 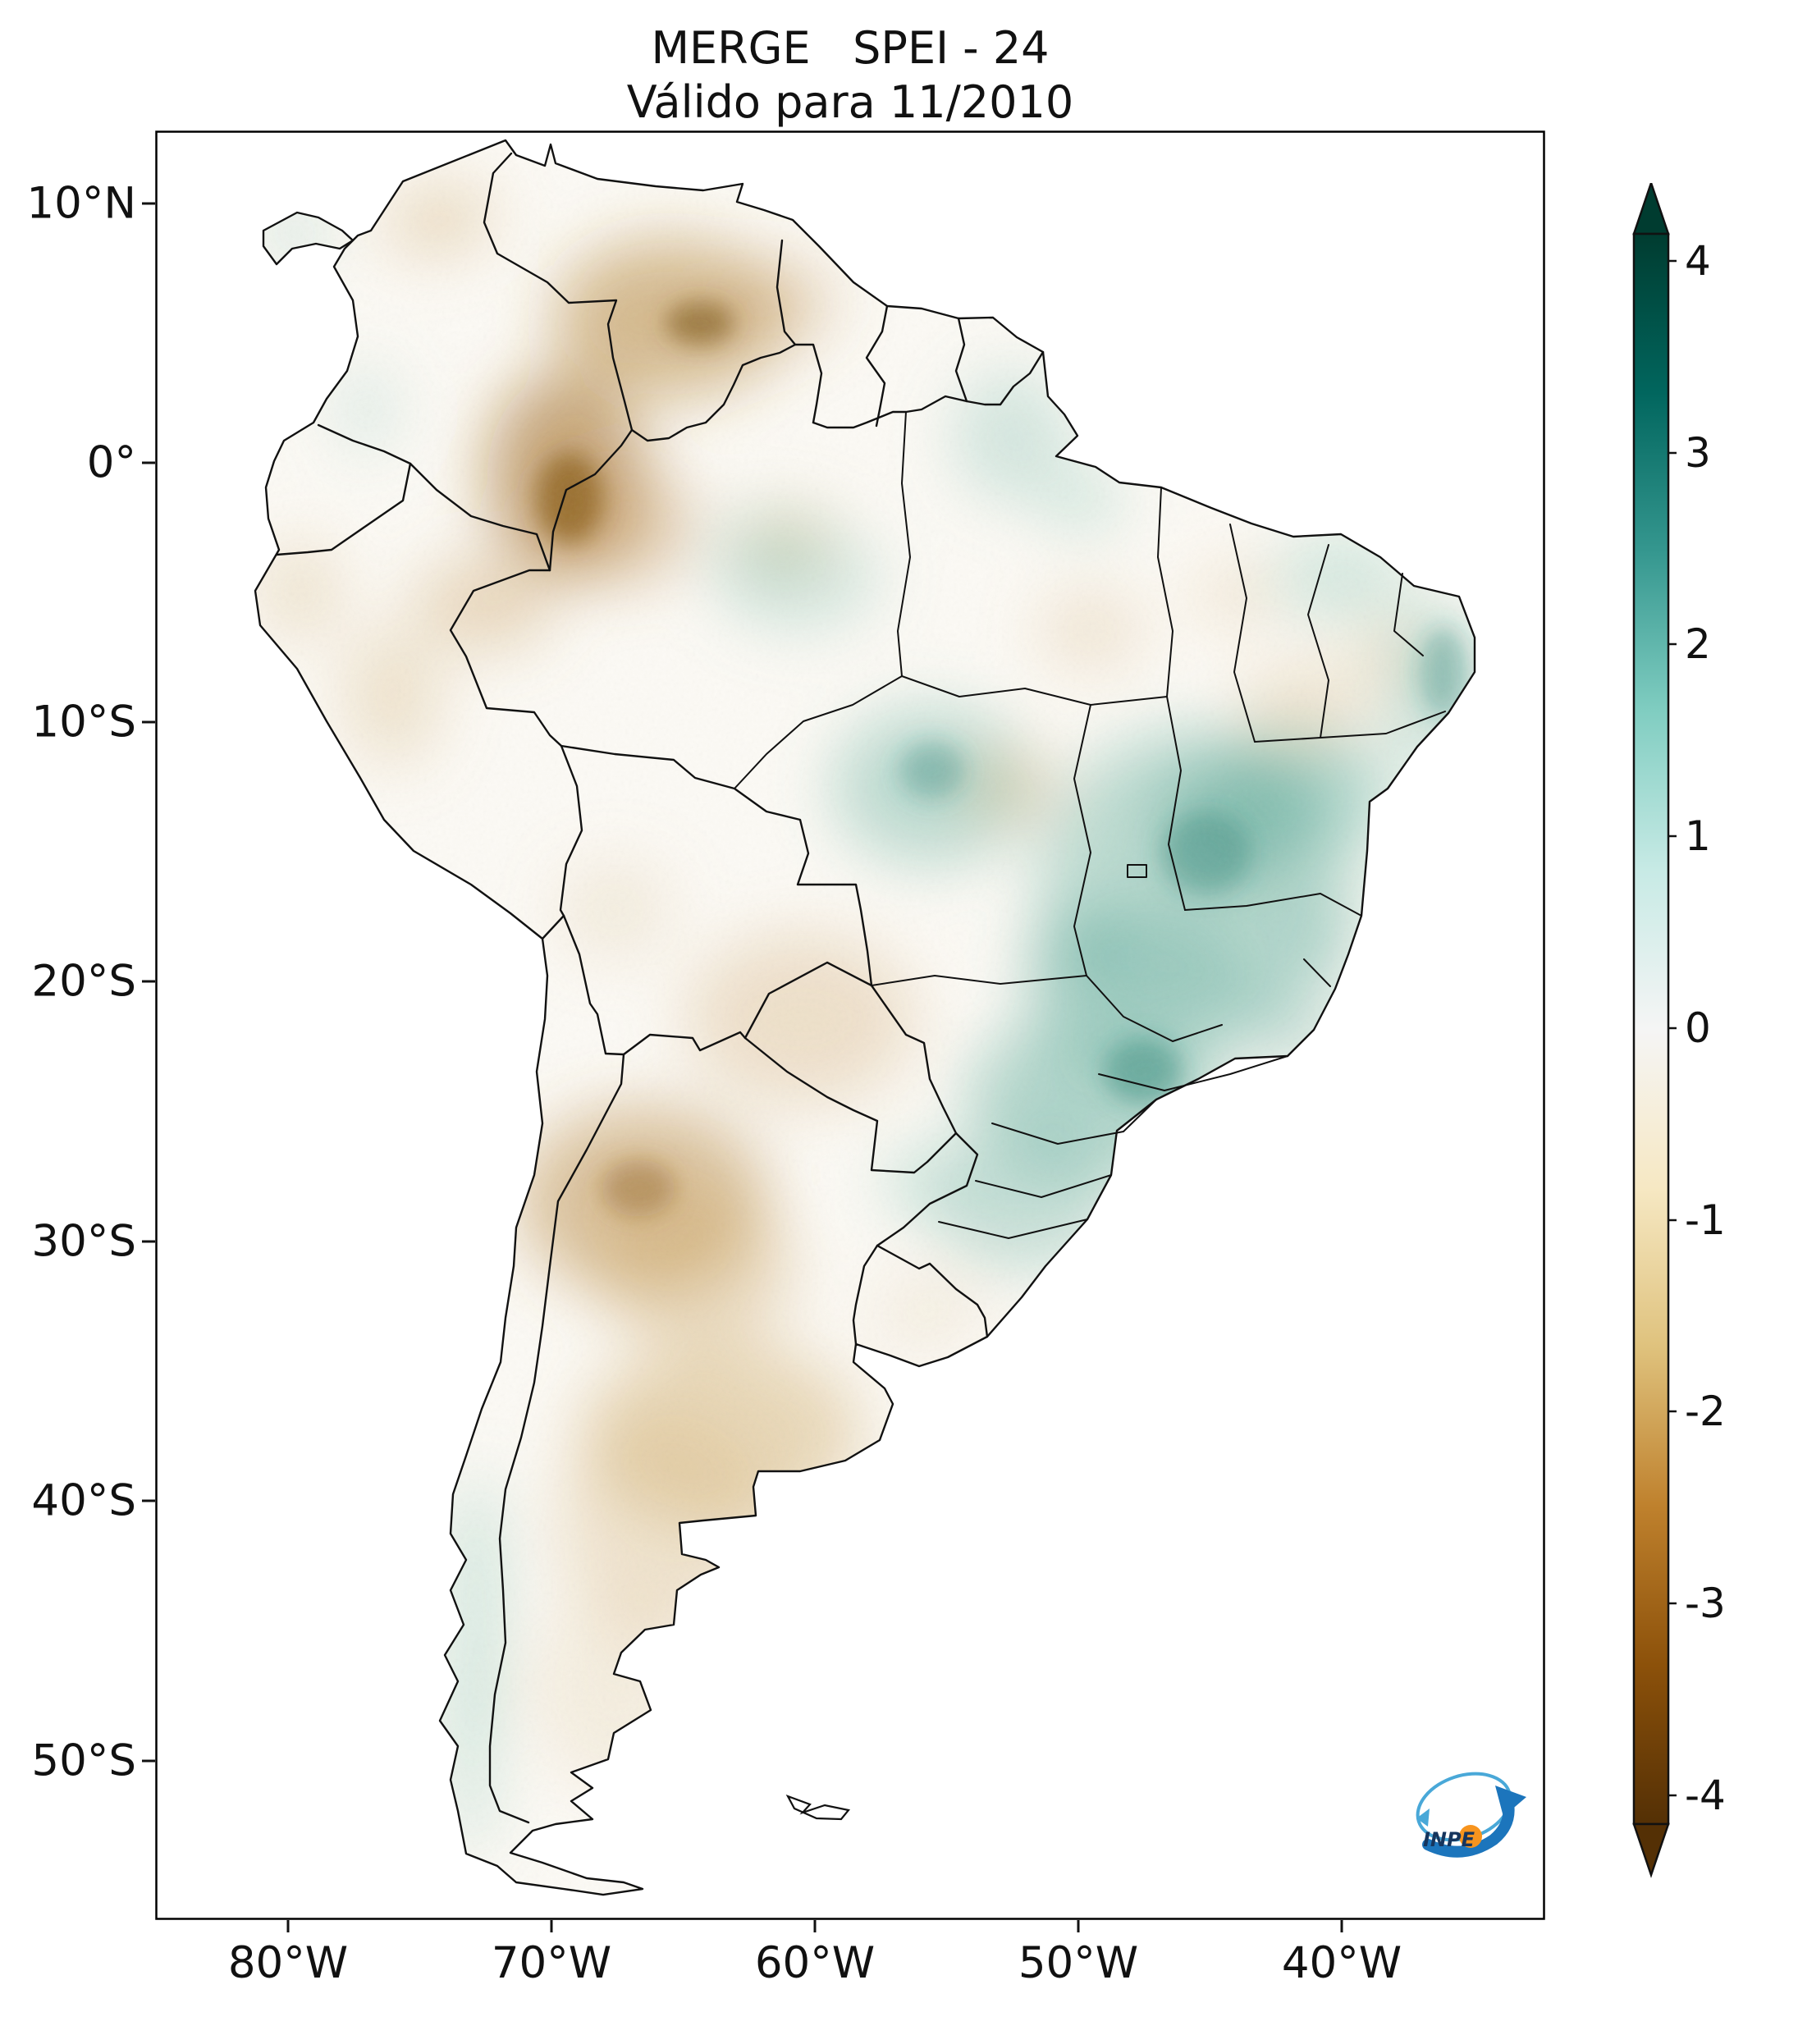 What do you see at coordinates (1672, 1028) in the screenshot?
I see `colorbar-tick-marks` at bounding box center [1672, 1028].